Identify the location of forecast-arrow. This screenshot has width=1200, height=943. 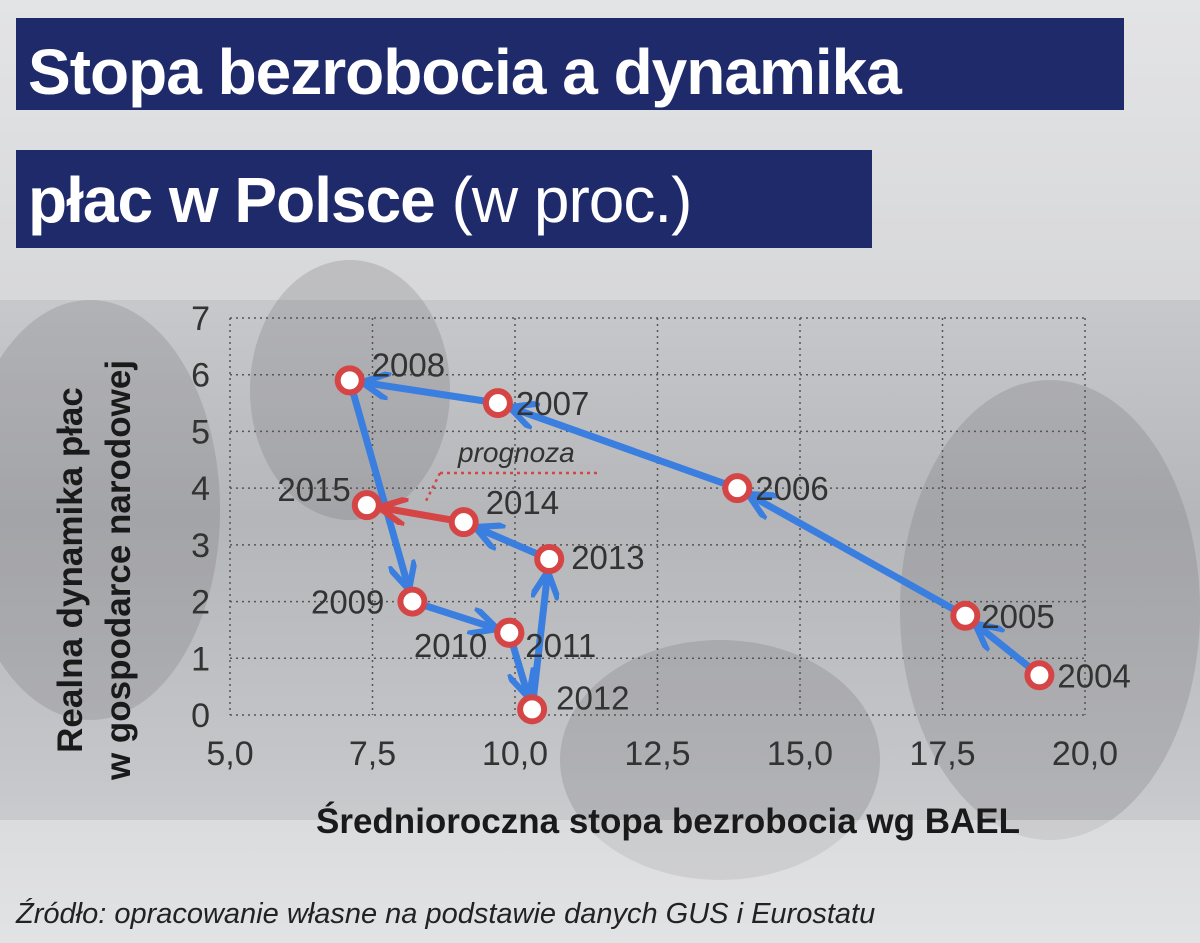
(419, 514).